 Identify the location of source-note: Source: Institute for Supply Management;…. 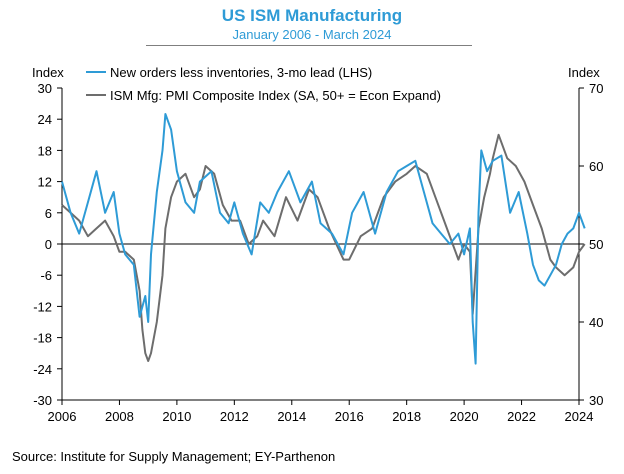
(174, 456).